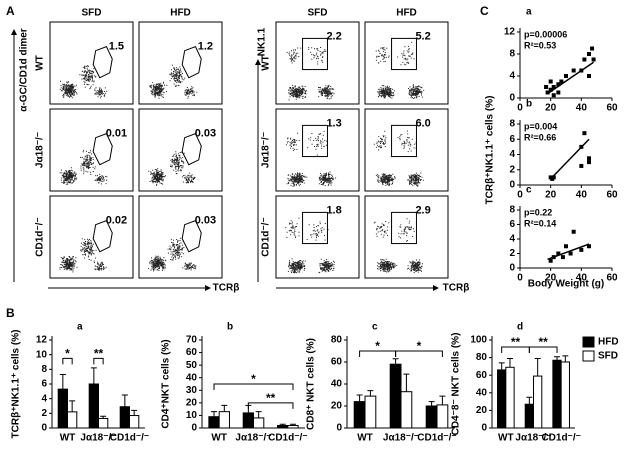 This screenshot has height=466, width=631. Describe the element at coordinates (540, 45) in the screenshot. I see `r-squared: R²=0.53` at that location.